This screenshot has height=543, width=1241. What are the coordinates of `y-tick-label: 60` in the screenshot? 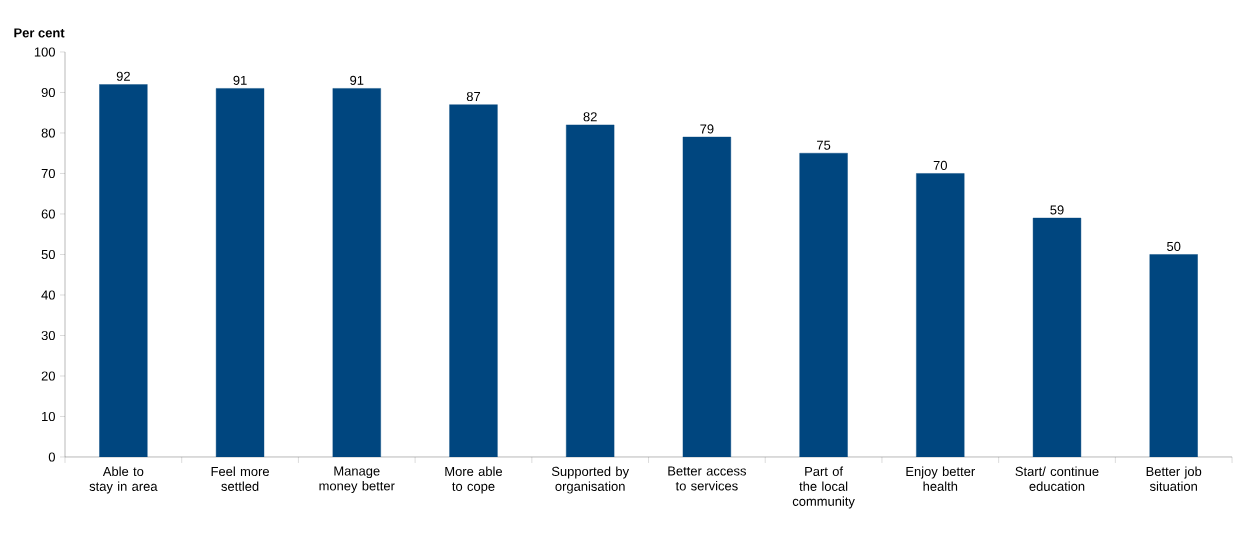 It's located at (48, 214).